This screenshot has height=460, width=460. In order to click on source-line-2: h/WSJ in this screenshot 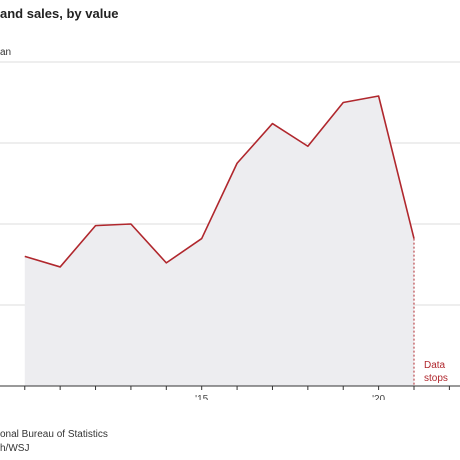, I will do `click(15, 448)`.